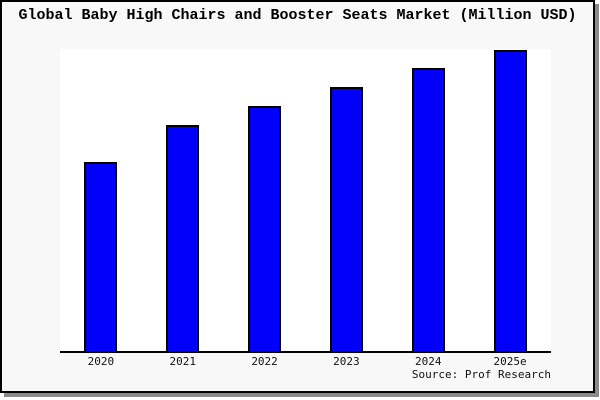 The width and height of the screenshot is (600, 400). I want to click on bar-slot-2020, so click(101, 200).